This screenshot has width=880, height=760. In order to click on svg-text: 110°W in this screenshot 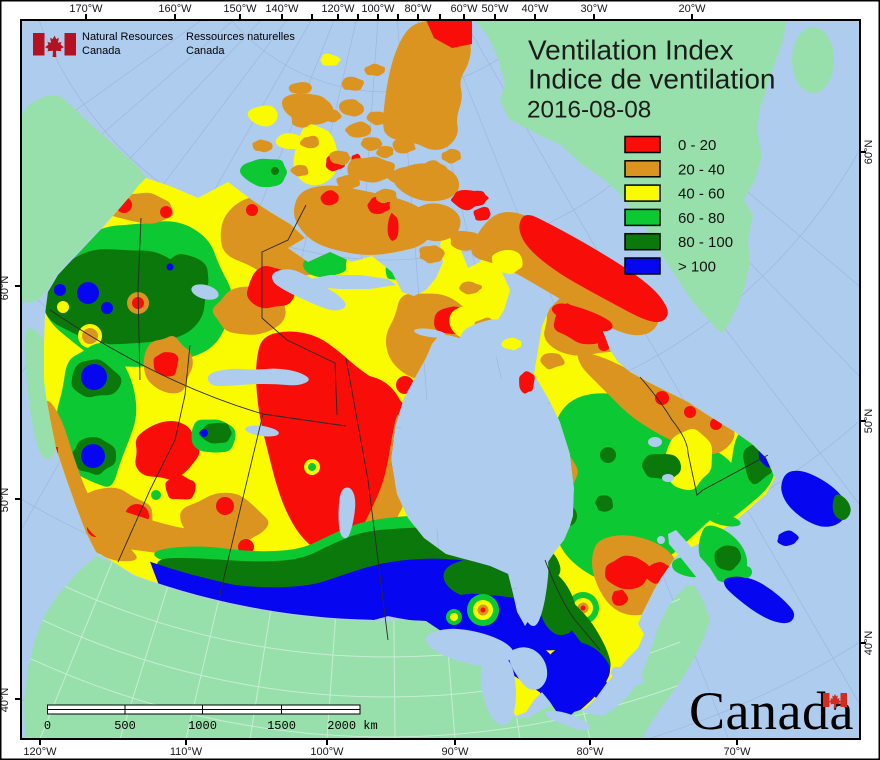, I will do `click(186, 752)`.